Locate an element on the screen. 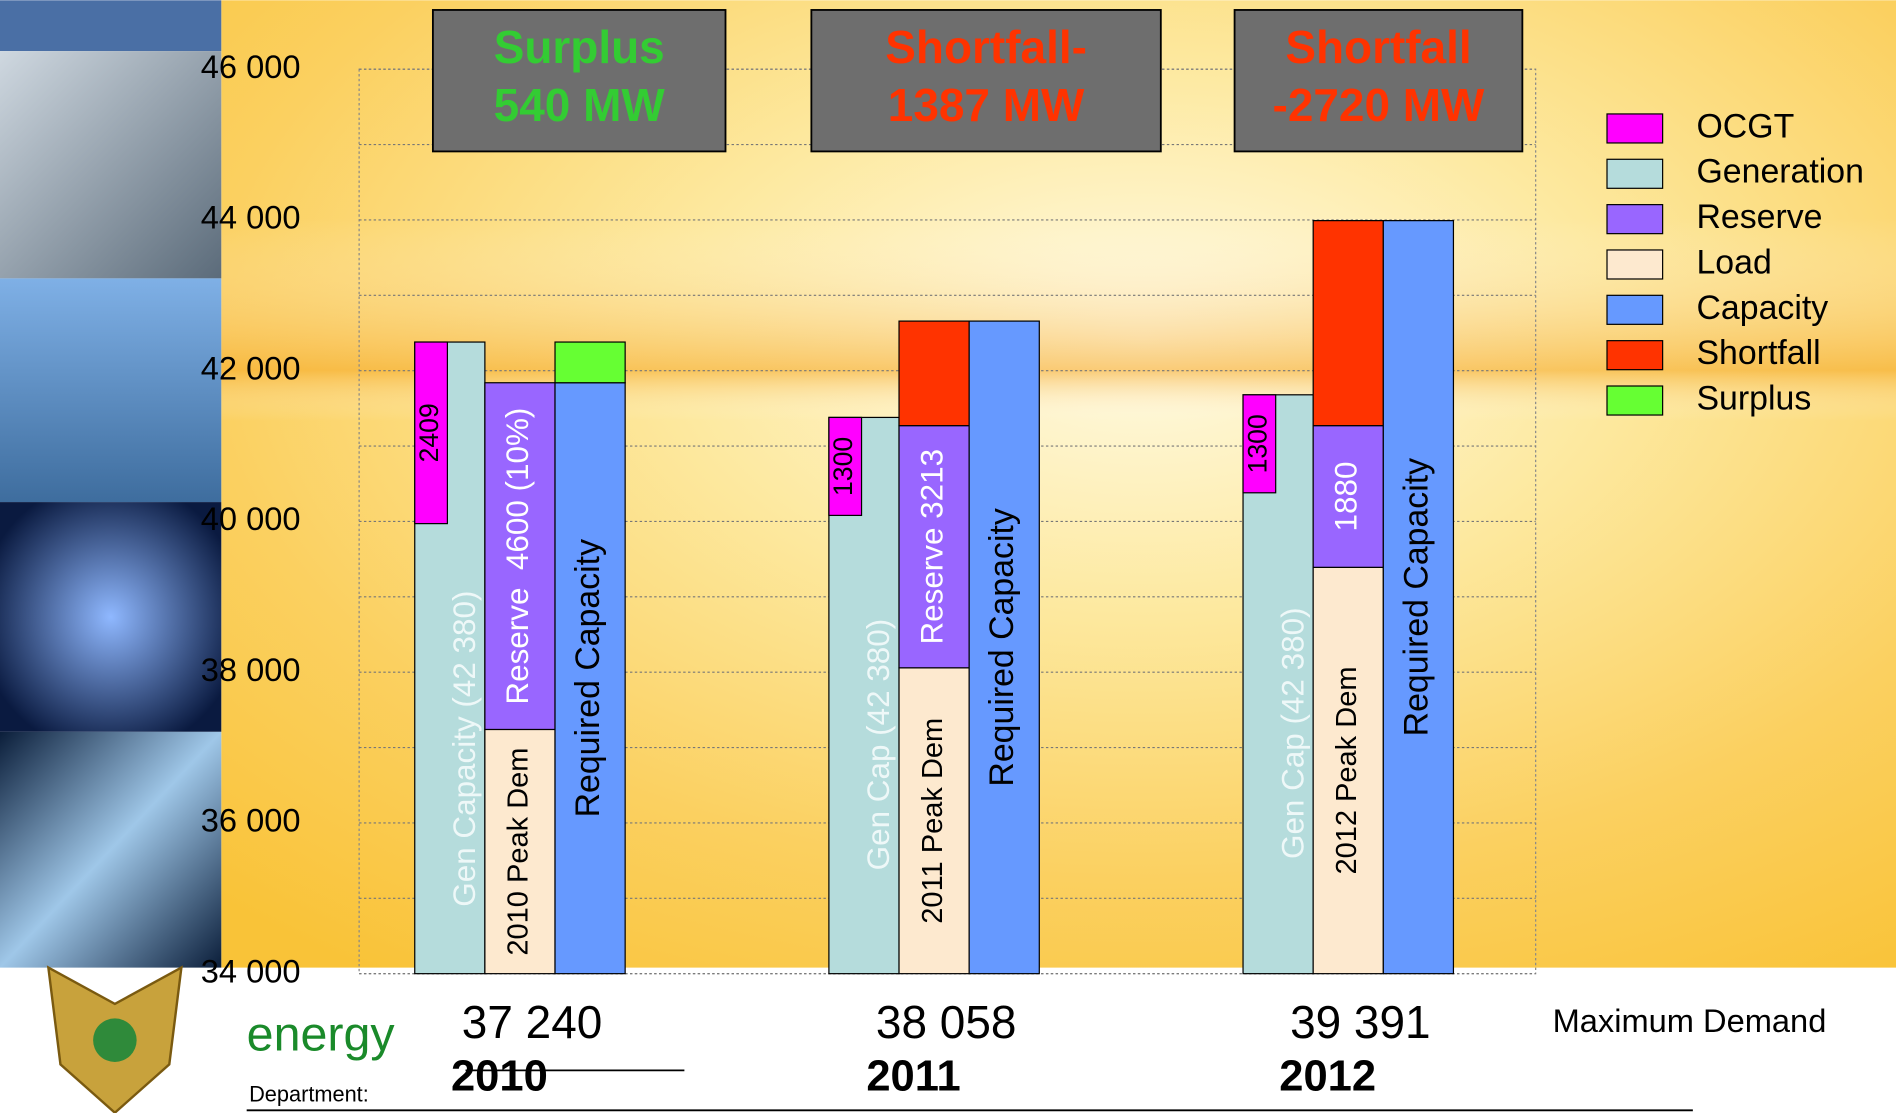 The image size is (1896, 1113). segment-label: Reserve 3213 is located at coordinates (931, 547).